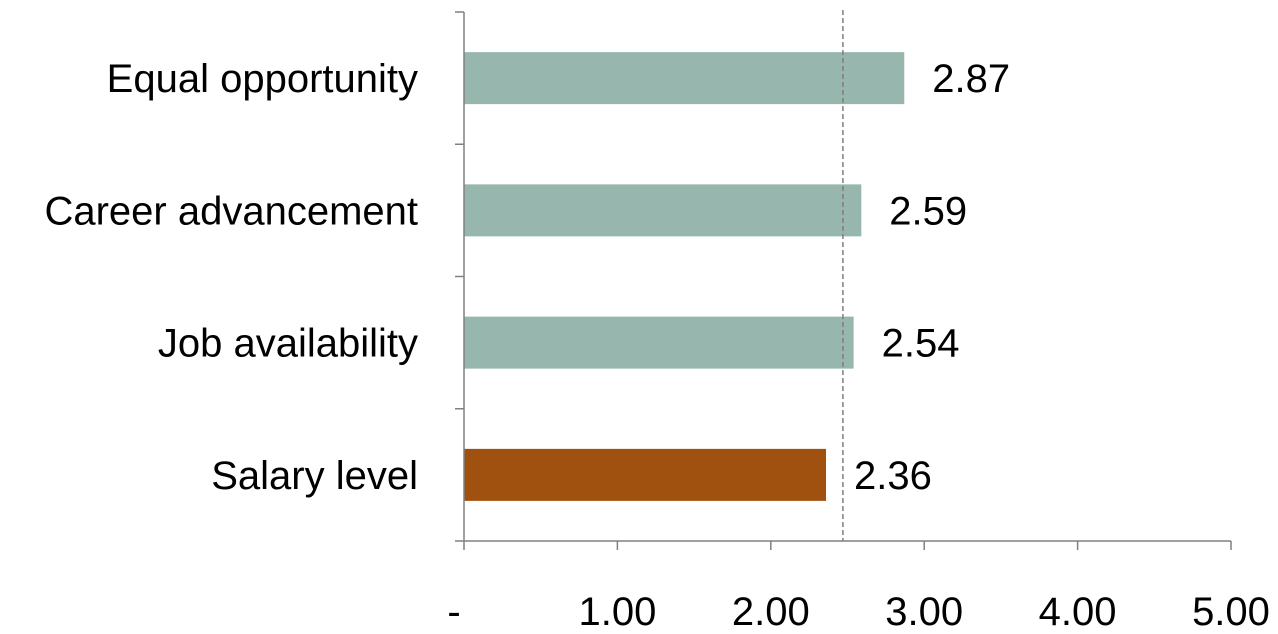  I want to click on x-tick-label-2: 2.00, so click(771, 612).